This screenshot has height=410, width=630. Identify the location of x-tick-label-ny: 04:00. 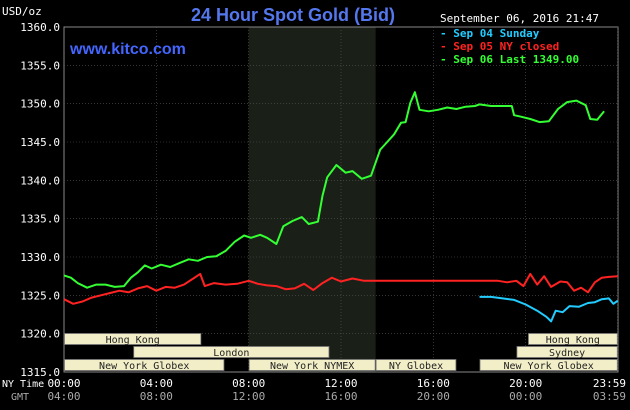
(156, 383).